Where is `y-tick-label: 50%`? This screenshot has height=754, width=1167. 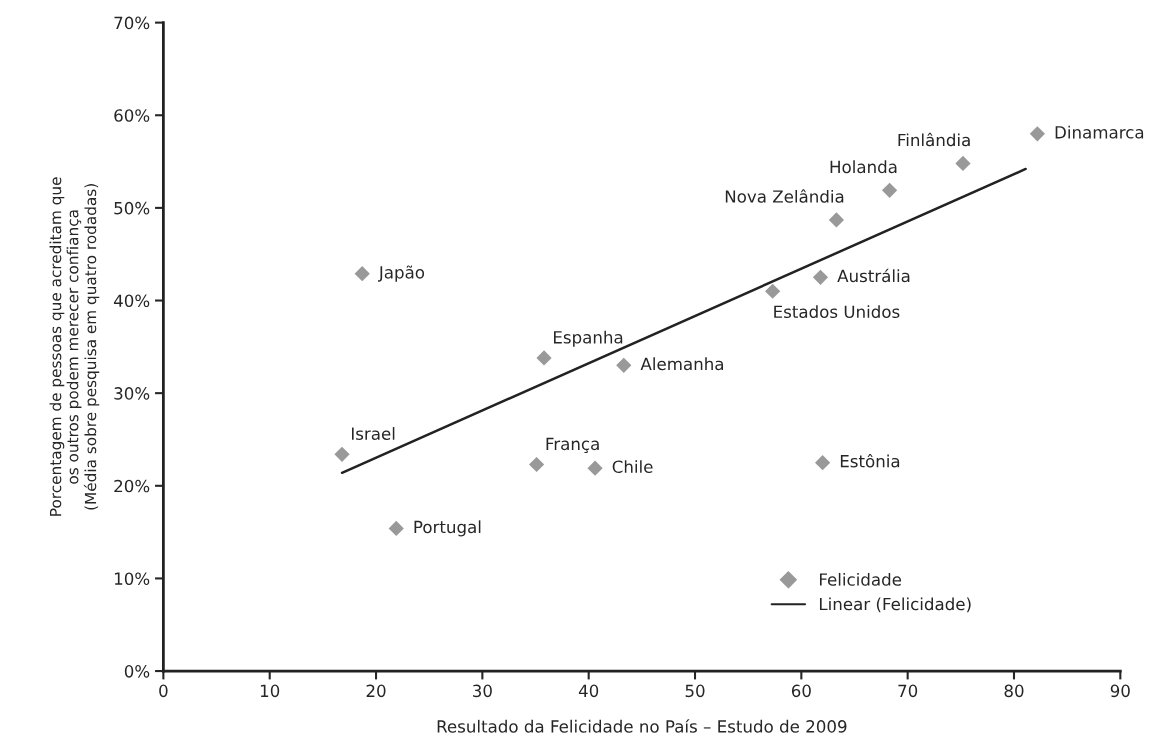 y-tick-label: 50% is located at coordinates (132, 208).